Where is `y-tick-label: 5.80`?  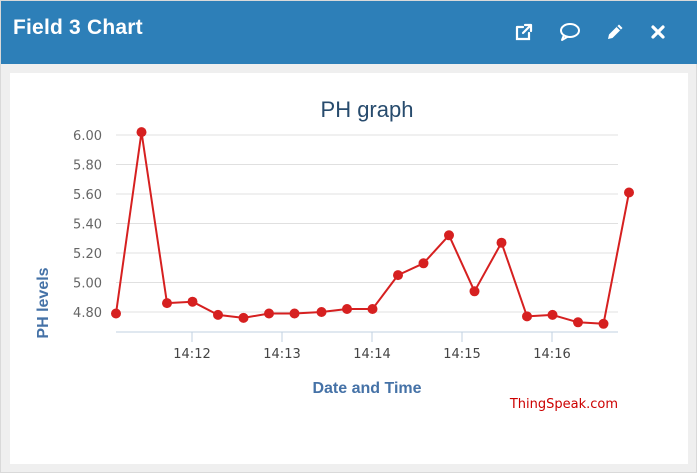
y-tick-label: 5.80 is located at coordinates (87, 166).